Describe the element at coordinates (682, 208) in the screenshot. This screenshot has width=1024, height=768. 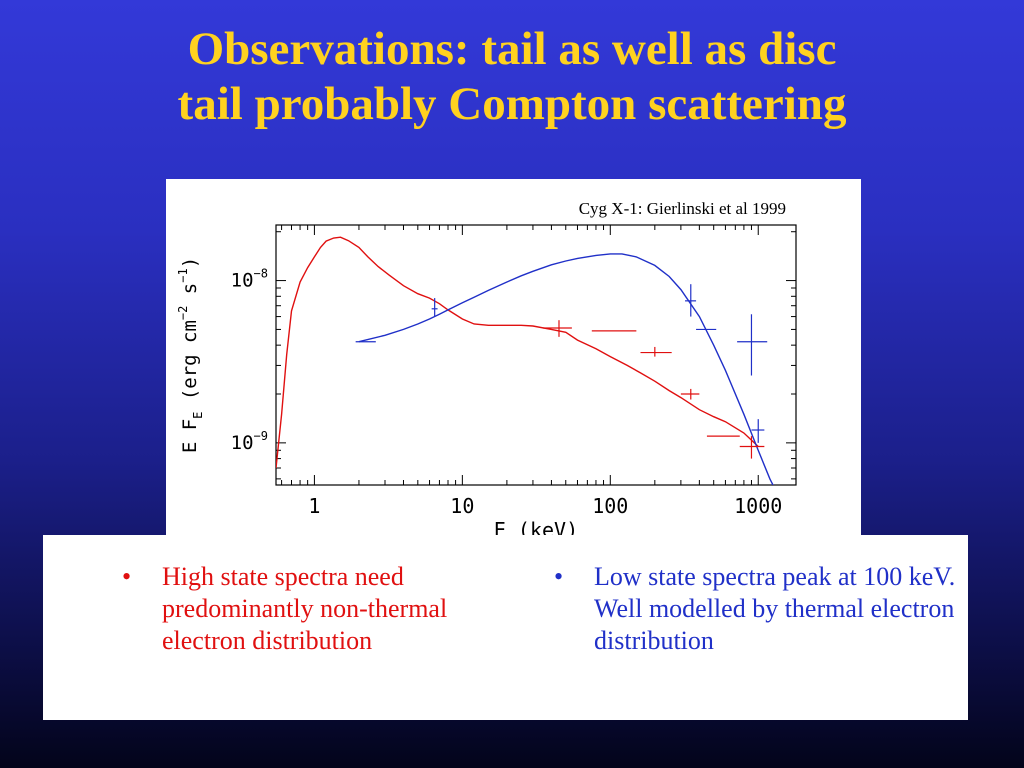
I see `chart-citation: Cyg X-1: Gierlinski et al 1999` at that location.